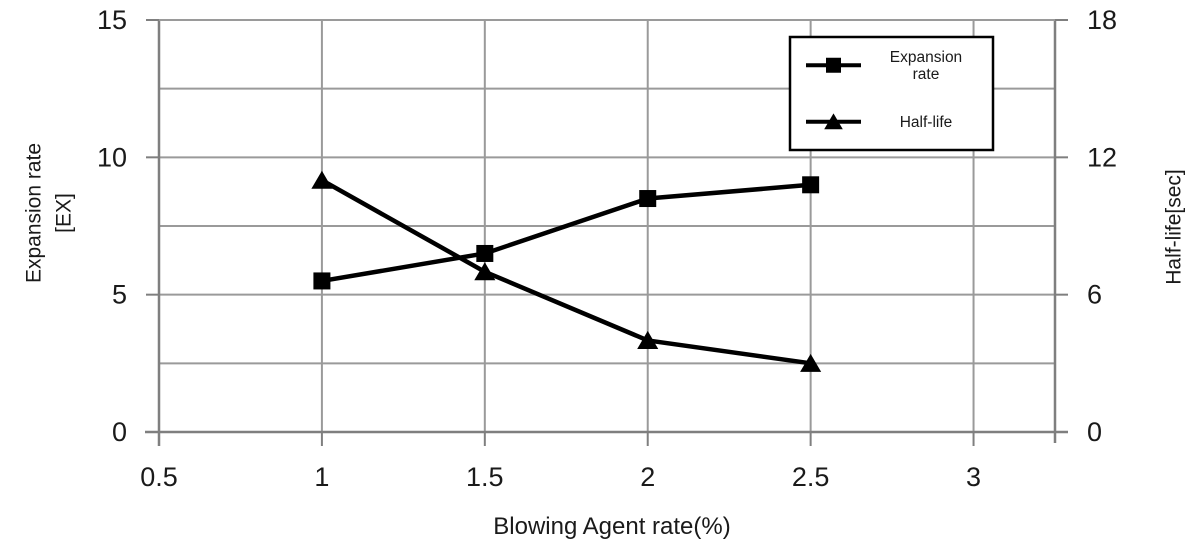 The height and width of the screenshot is (554, 1202). I want to click on y-tick-label-right: 0, so click(1094, 432).